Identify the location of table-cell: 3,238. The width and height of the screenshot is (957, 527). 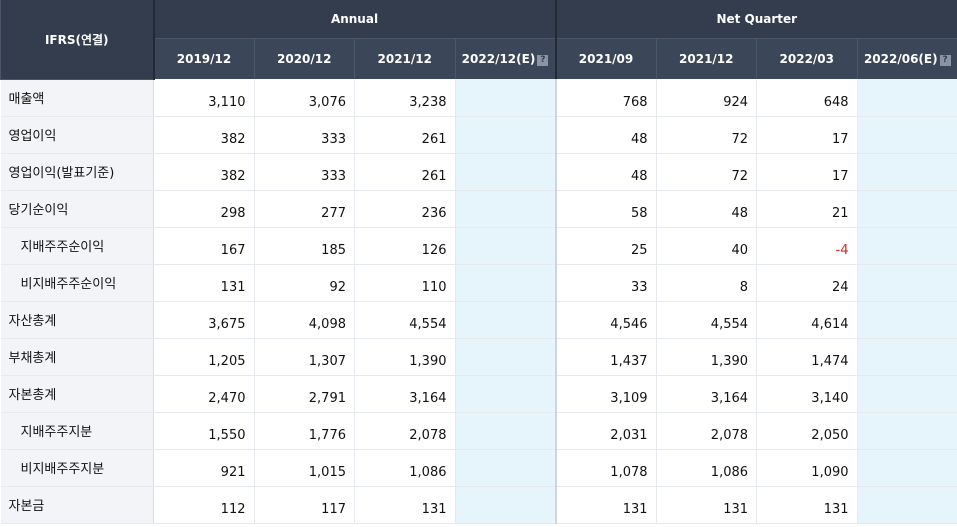
(405, 98).